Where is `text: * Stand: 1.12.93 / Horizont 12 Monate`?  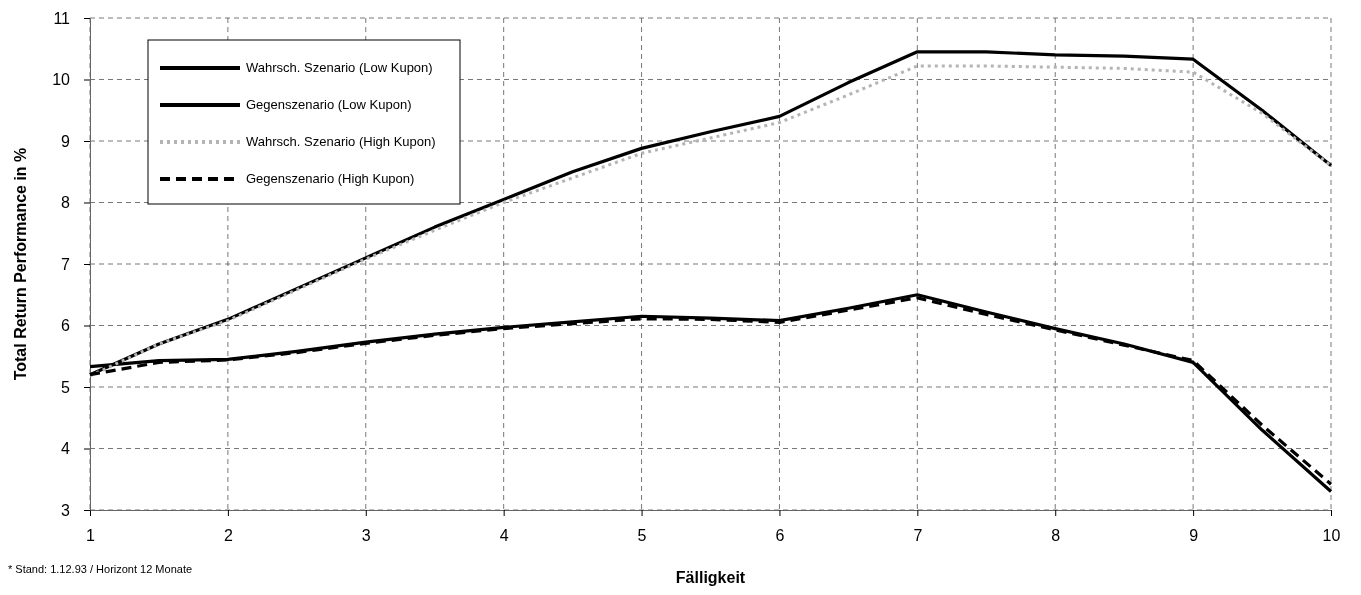
text: * Stand: 1.12.93 / Horizont 12 Monate is located at coordinates (100, 569).